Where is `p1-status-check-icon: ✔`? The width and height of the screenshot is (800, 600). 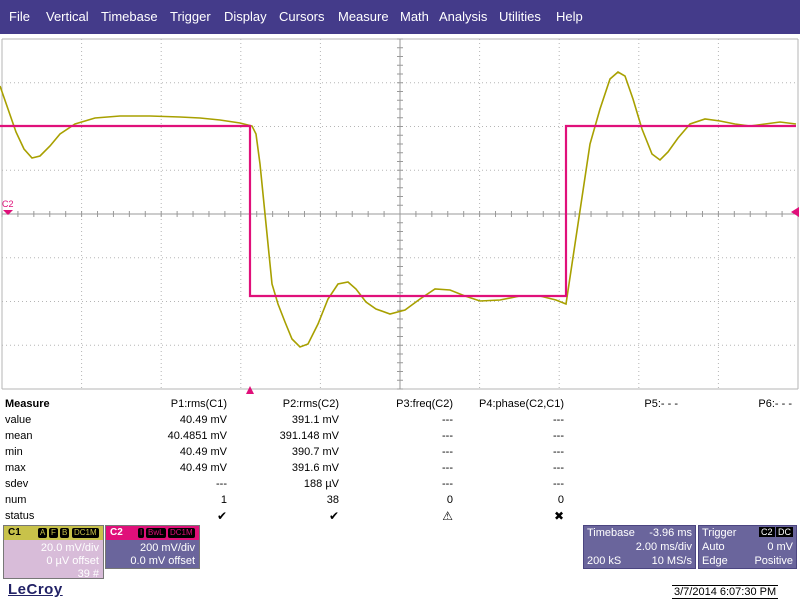 p1-status-check-icon: ✔ is located at coordinates (221, 516).